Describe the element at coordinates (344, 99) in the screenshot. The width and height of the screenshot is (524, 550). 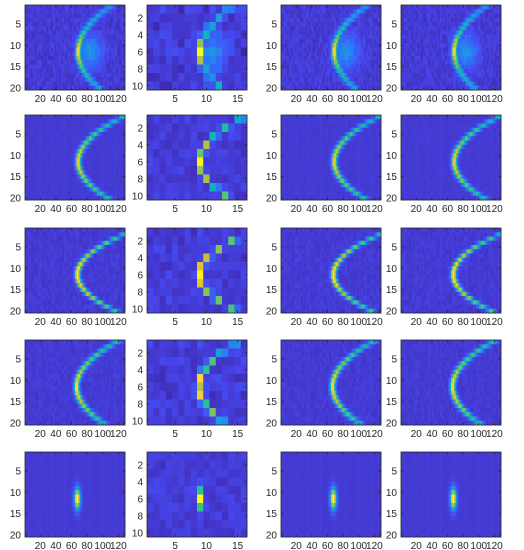
I see `x-tick-label: 80` at that location.